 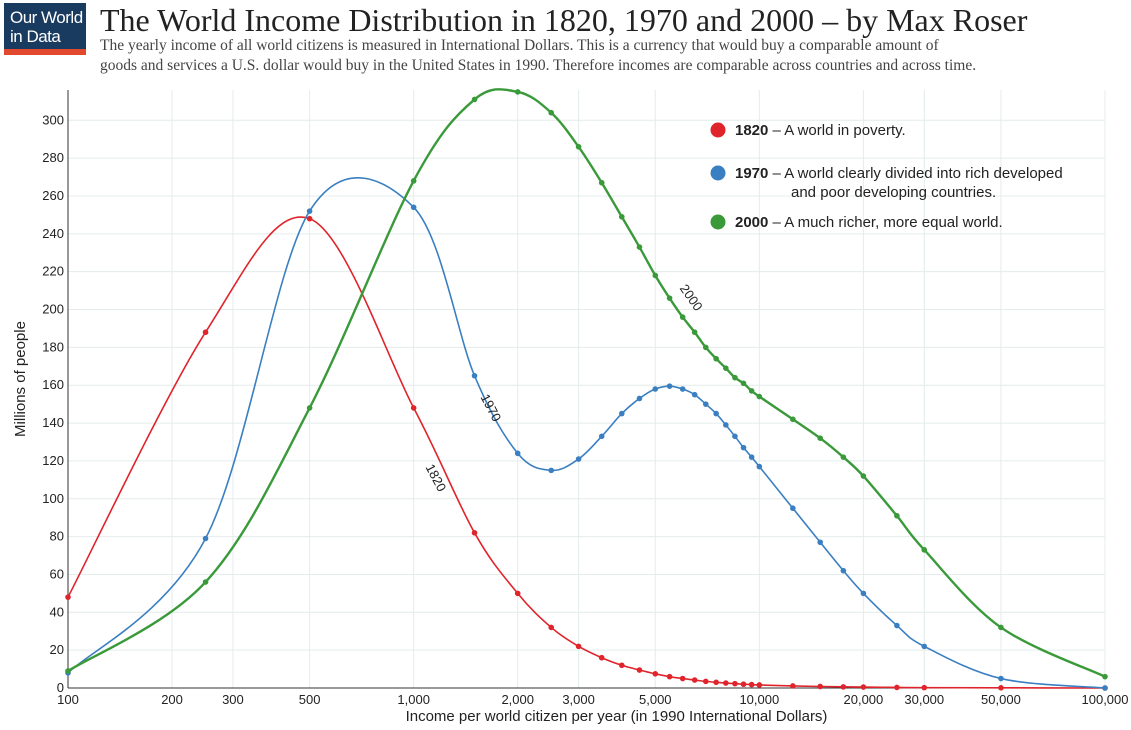 I want to click on legend-marker-2000, so click(x=718, y=222).